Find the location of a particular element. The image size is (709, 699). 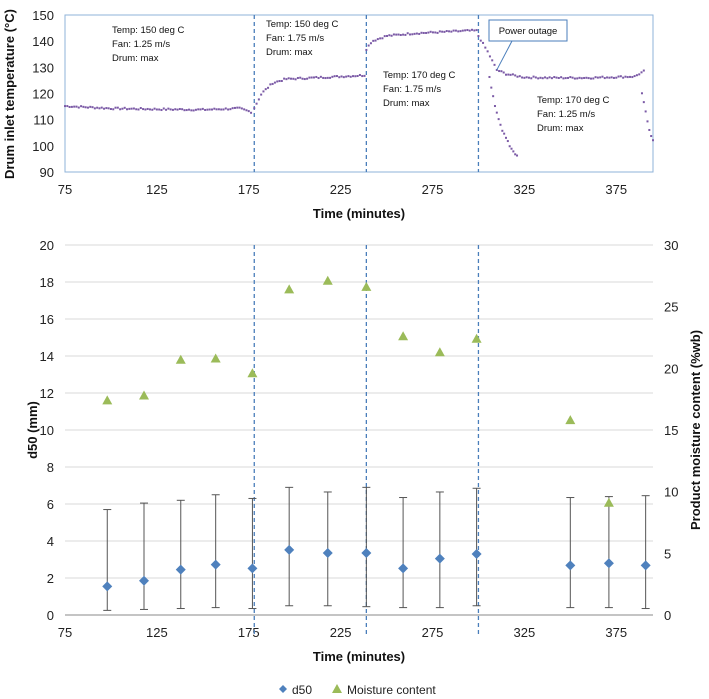

temperature-y-tick-label: 100 is located at coordinates (43, 146).